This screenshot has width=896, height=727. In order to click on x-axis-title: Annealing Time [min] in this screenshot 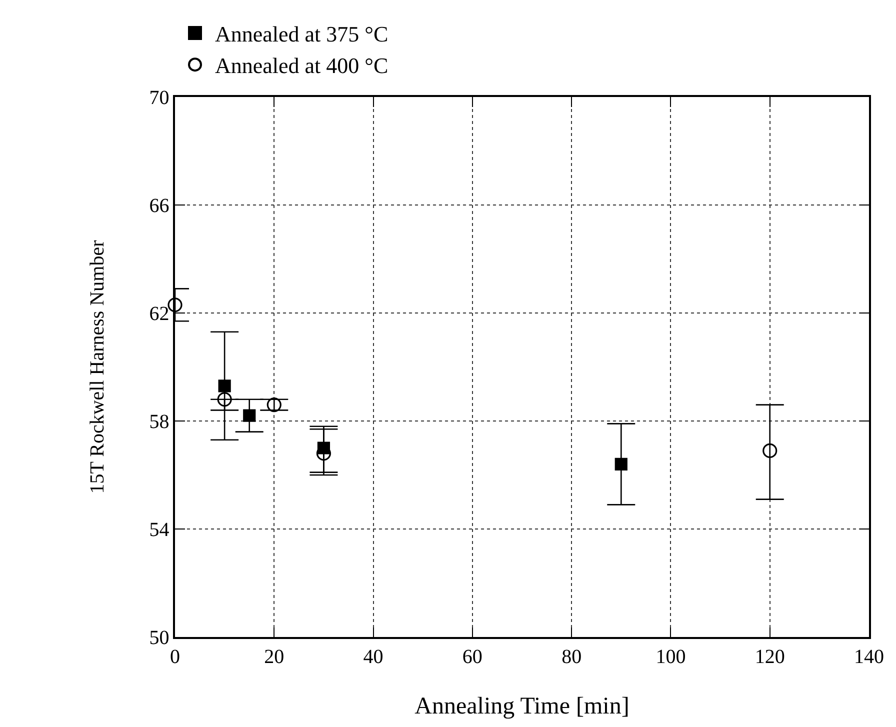, I will do `click(522, 707)`.